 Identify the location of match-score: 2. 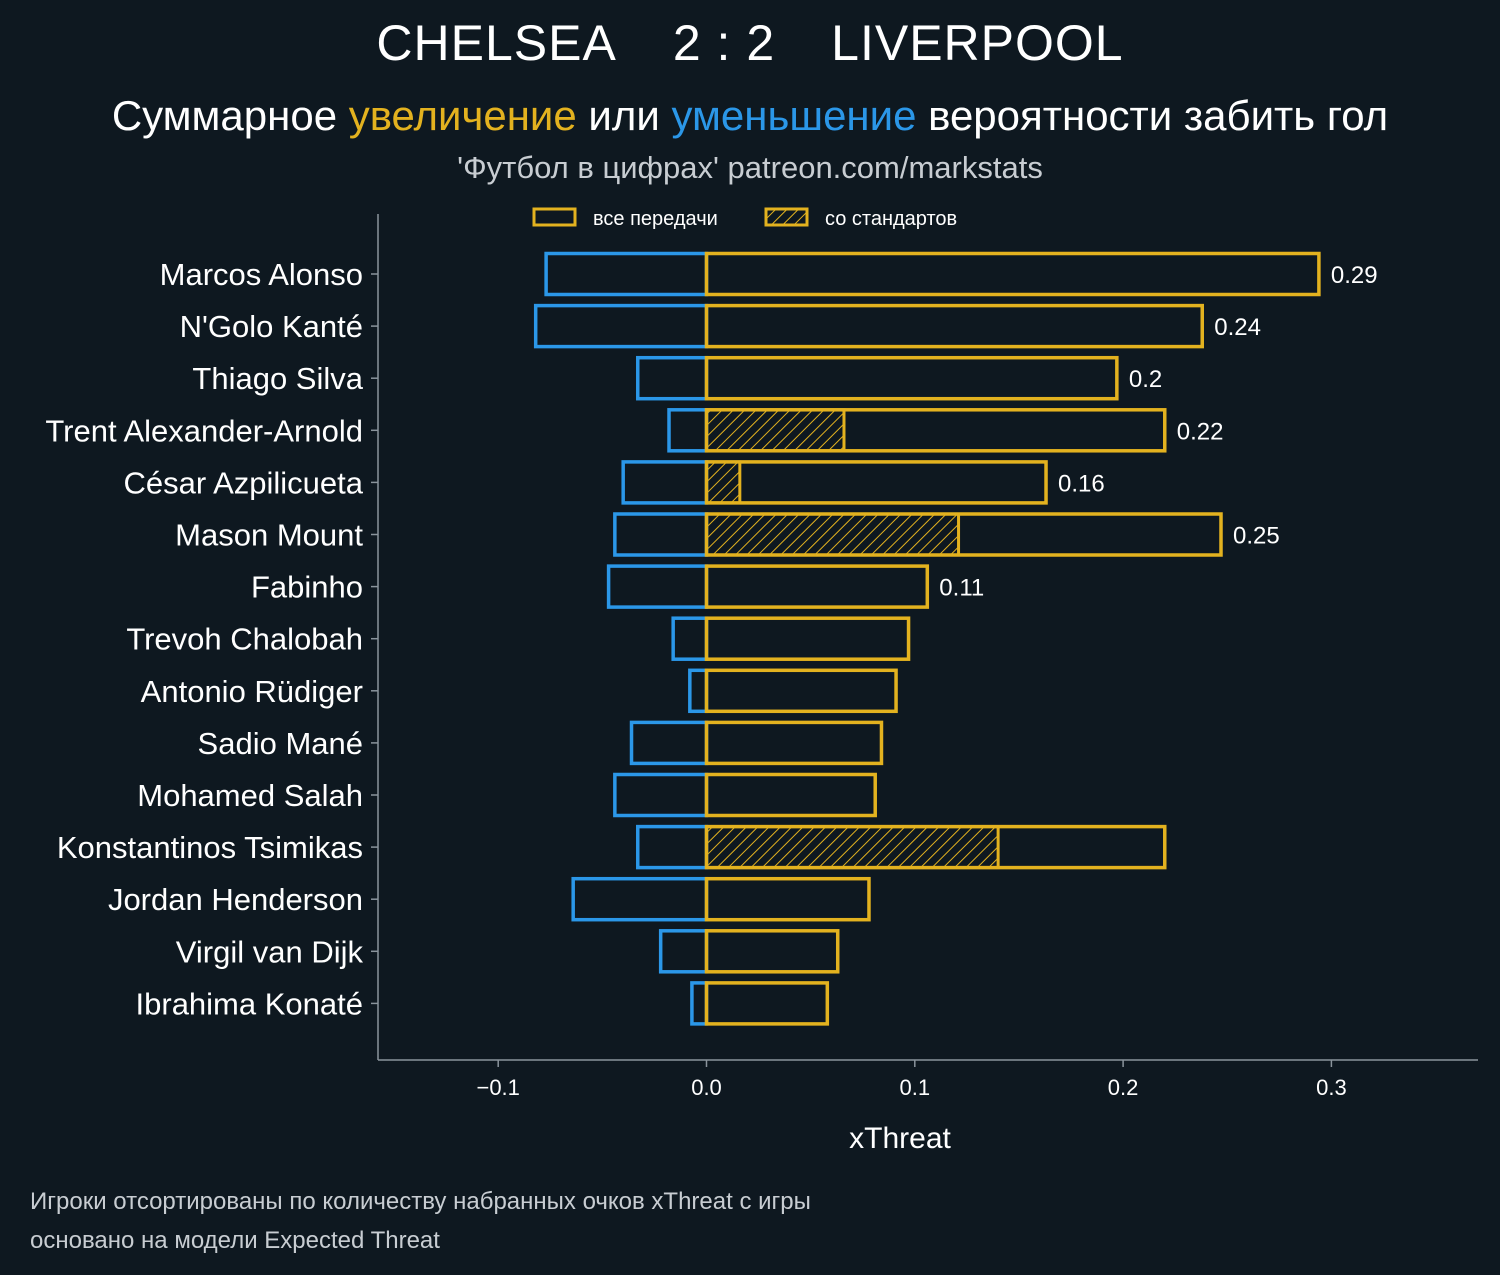
(724, 43).